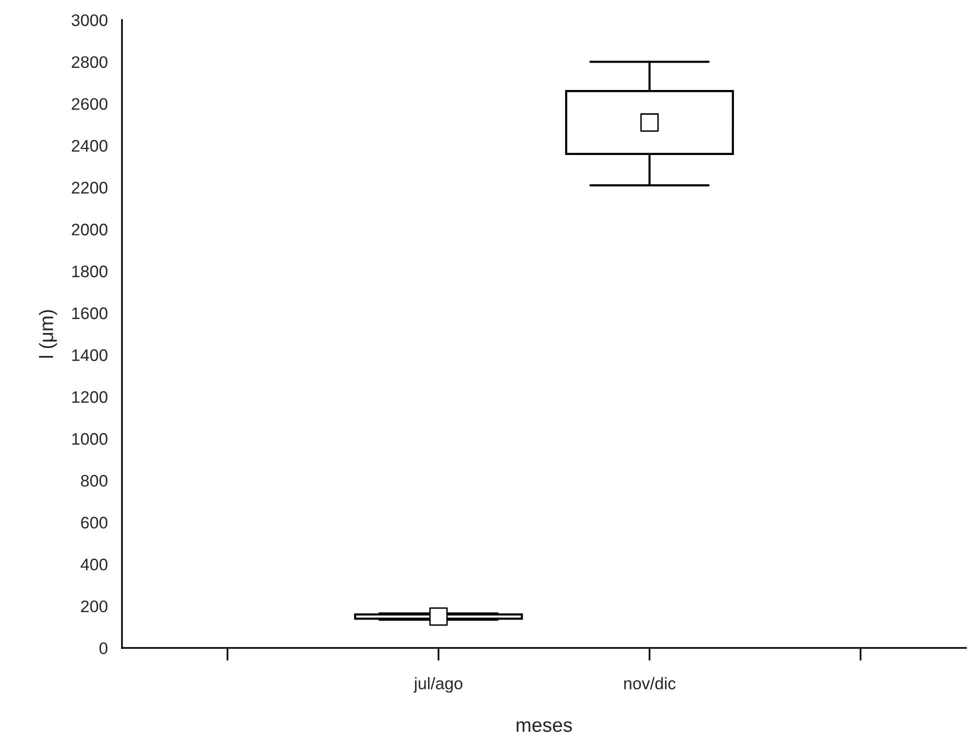 The image size is (968, 738). Describe the element at coordinates (94, 522) in the screenshot. I see `y-tick-label: 600` at that location.